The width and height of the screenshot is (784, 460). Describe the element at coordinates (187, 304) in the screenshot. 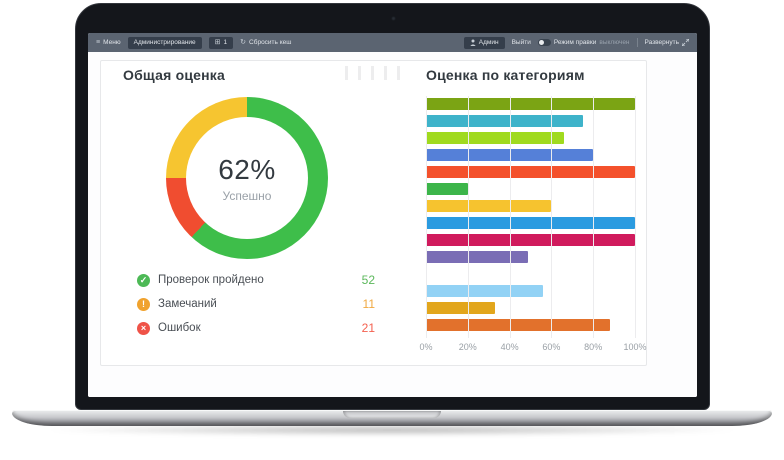

I see `legend-label: Замечаний` at that location.